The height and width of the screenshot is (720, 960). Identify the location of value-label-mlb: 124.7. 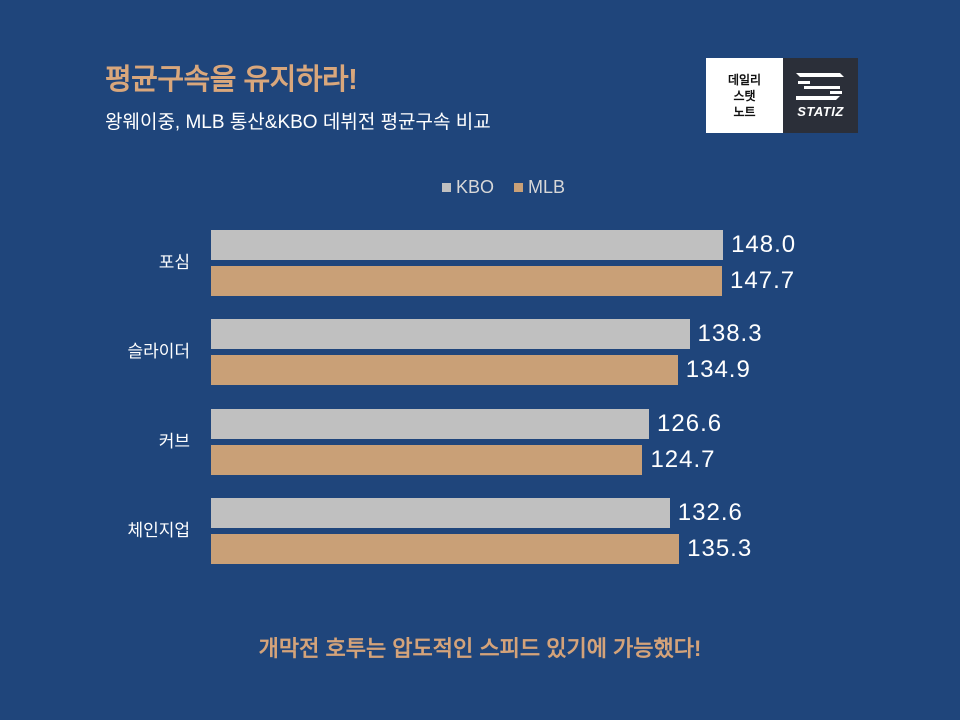
(683, 459).